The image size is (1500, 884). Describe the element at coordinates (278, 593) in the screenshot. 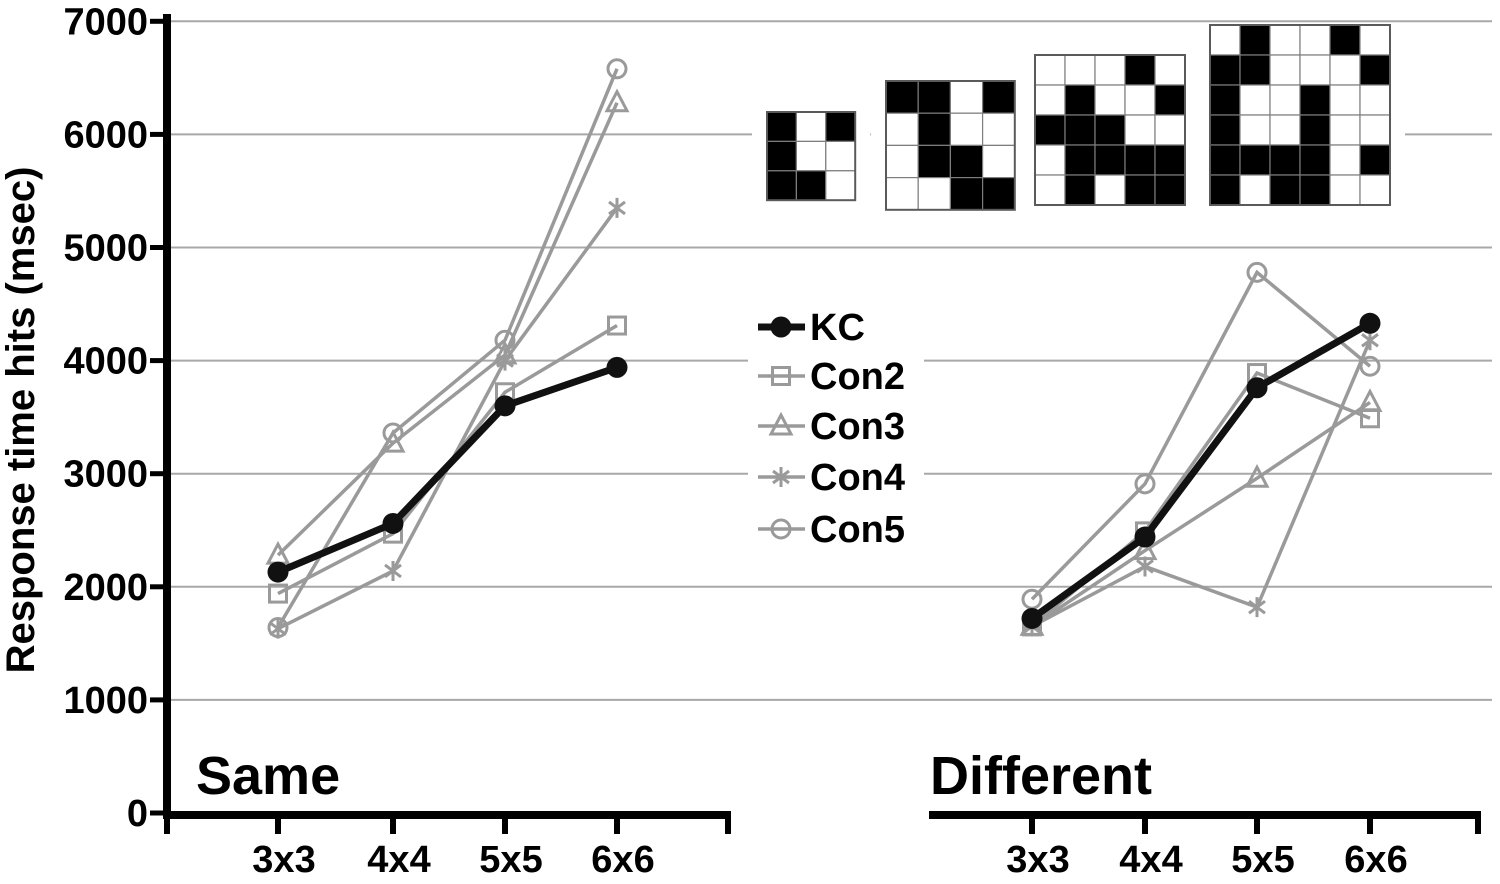

I see `marker-Con2-3x3` at that location.